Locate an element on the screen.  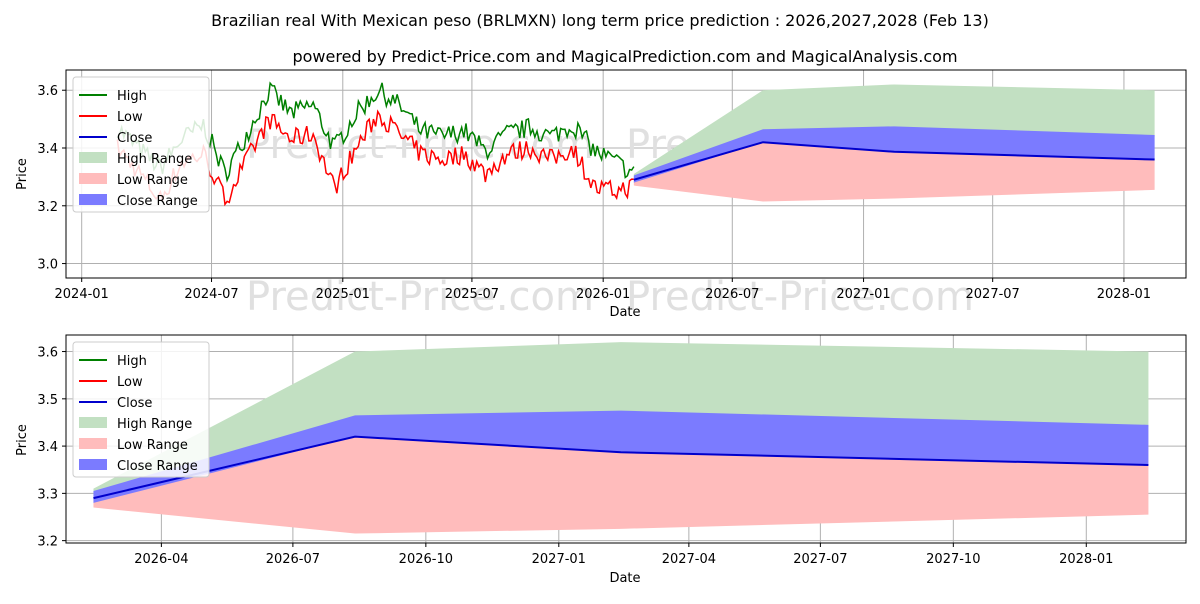
x-tick-label: 2025-01 is located at coordinates (343, 294).